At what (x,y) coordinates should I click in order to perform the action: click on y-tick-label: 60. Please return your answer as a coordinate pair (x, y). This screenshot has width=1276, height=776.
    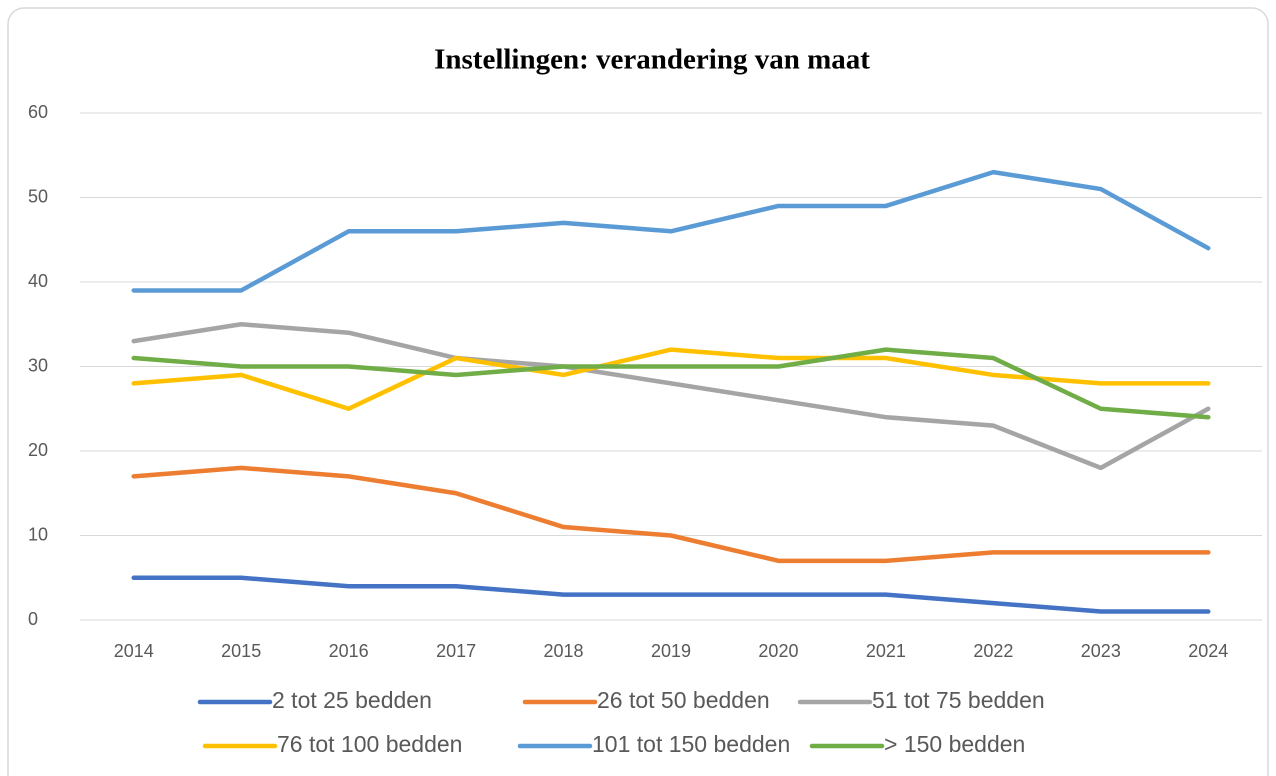
    Looking at the image, I should click on (38, 112).